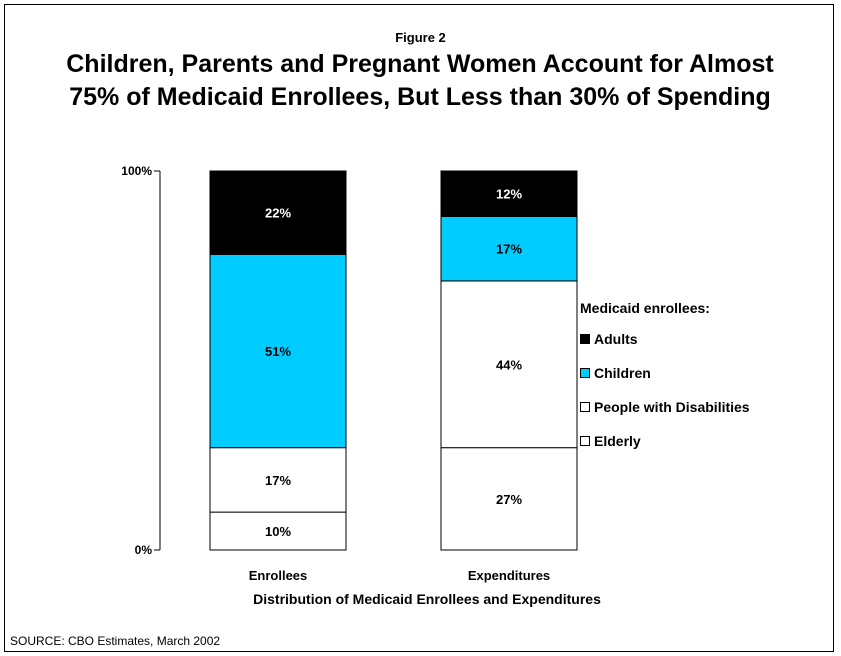  Describe the element at coordinates (278, 575) in the screenshot. I see `x-tick-label-enrollees: Enrollees` at that location.